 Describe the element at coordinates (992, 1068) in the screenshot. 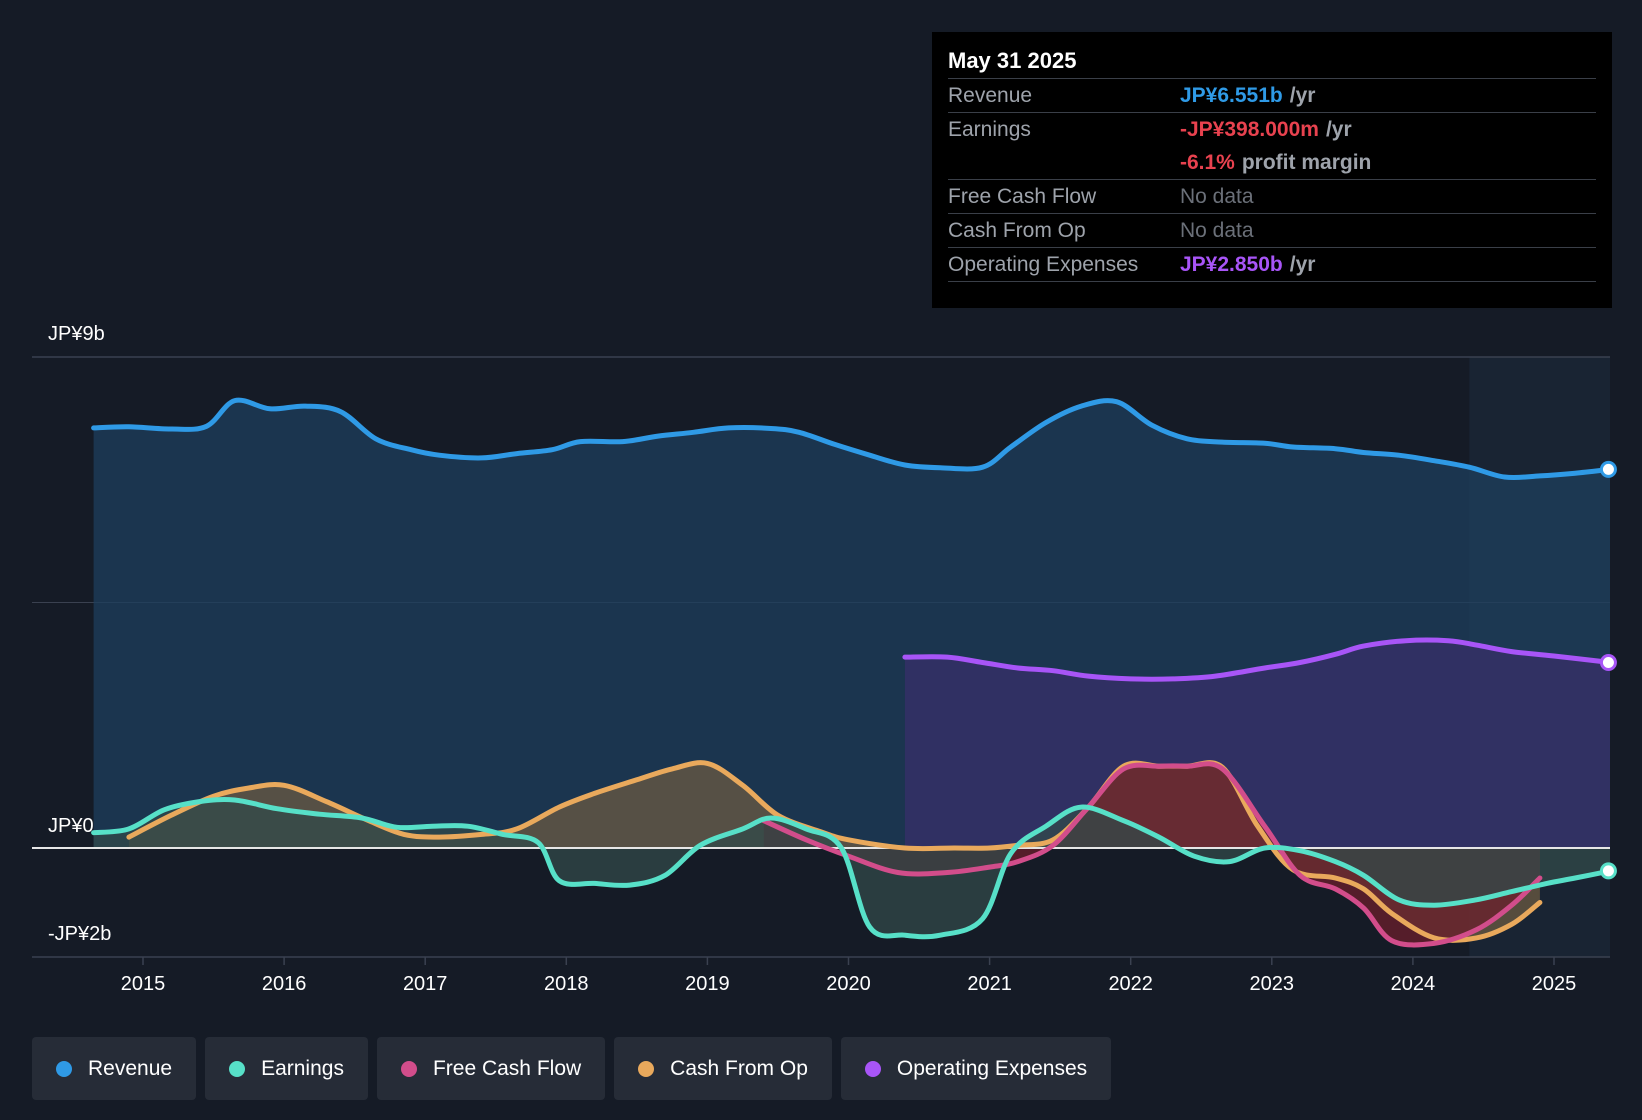

I see `legend-label-operating-expenses: Operating Expenses` at that location.